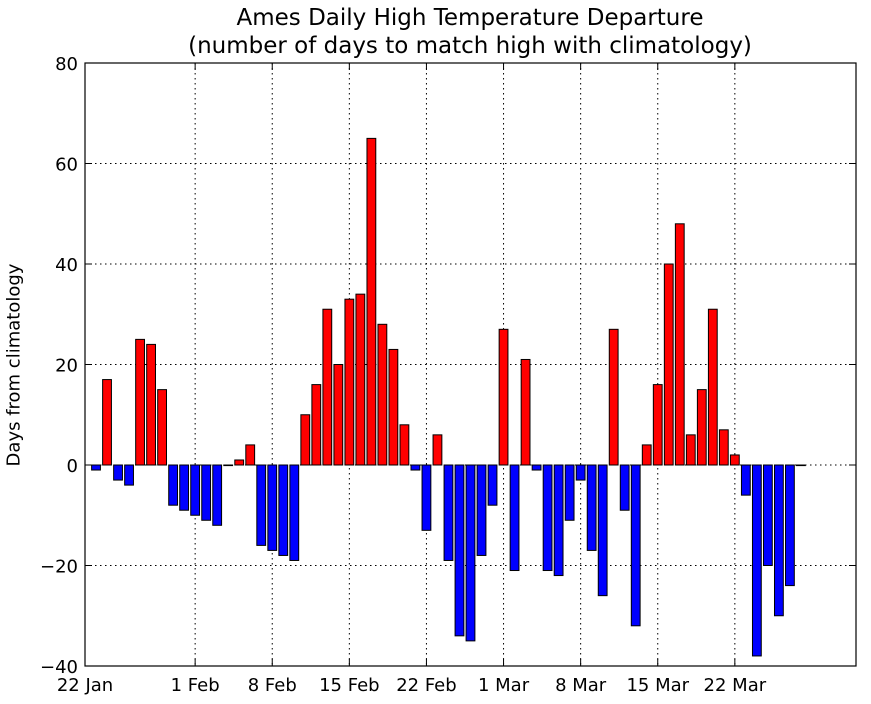 This screenshot has width=871, height=704. Describe the element at coordinates (14, 365) in the screenshot. I see `y-axis-label: Days from climatology` at that location.